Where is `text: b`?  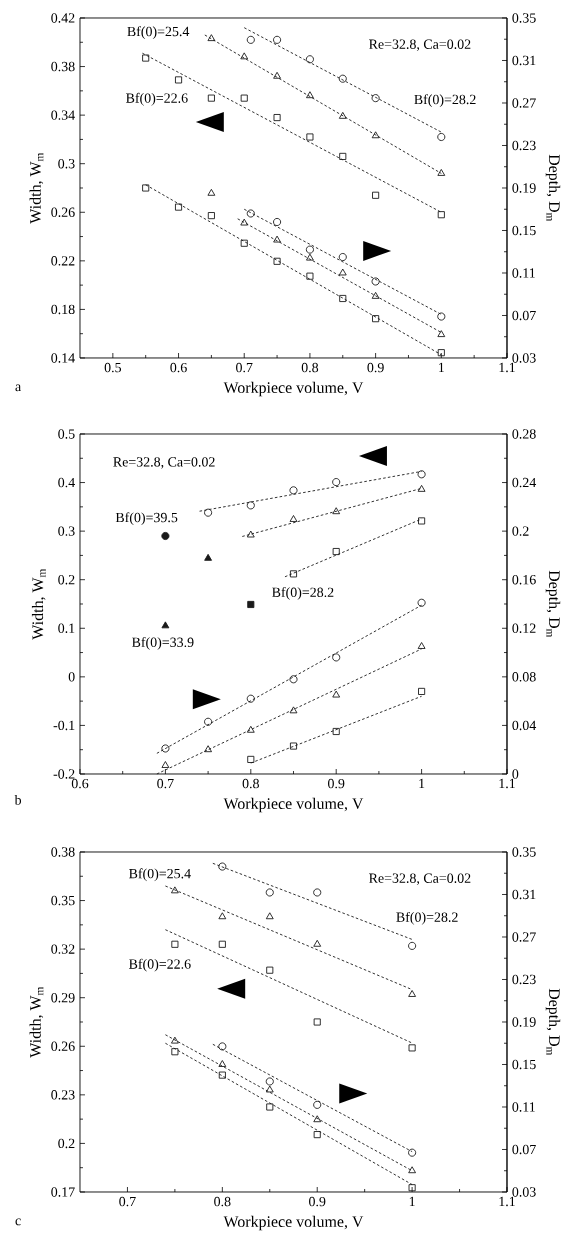 text: b is located at coordinates (18, 799).